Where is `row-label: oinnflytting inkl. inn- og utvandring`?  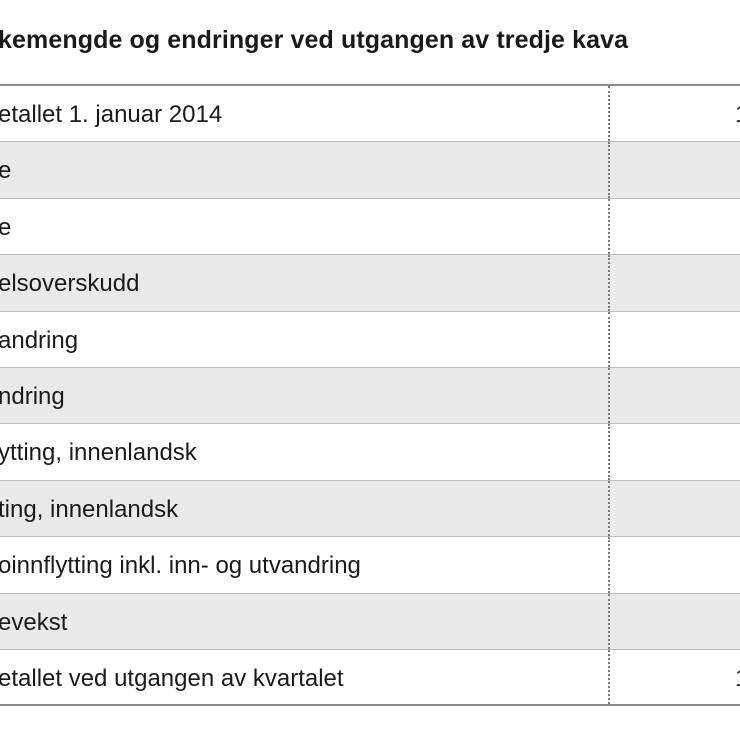 row-label: oinnflytting inkl. inn- og utvandring is located at coordinates (180, 566).